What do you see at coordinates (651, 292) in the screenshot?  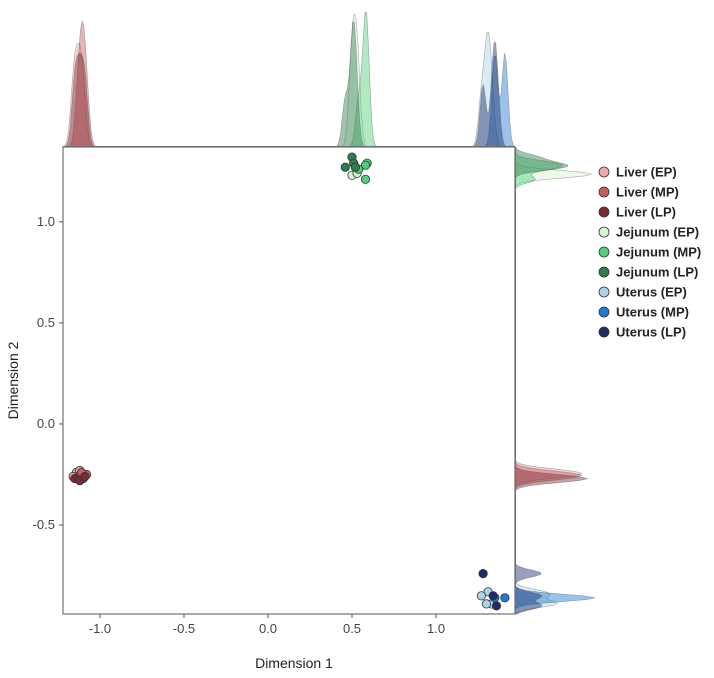 I see `legend-label: Uterus (EP)` at bounding box center [651, 292].